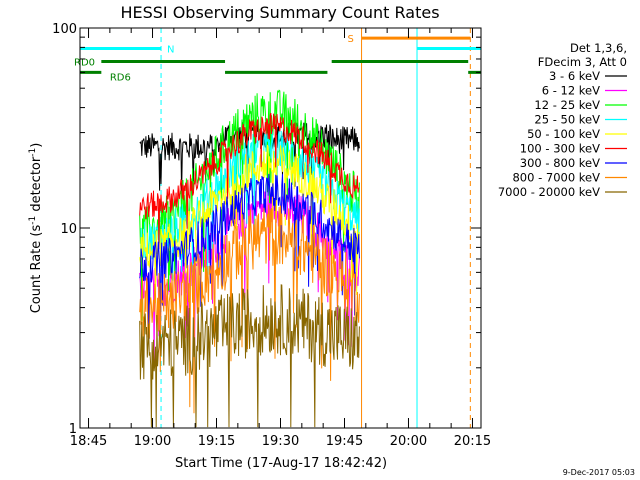 The height and width of the screenshot is (480, 640). What do you see at coordinates (33, 220) in the screenshot?
I see `y-axis-label-part-1: -1` at bounding box center [33, 220].